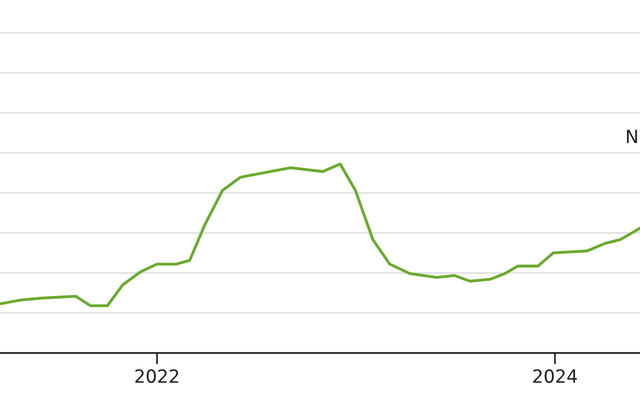 The height and width of the screenshot is (400, 640). I want to click on x-tick-label: 2022, so click(156, 376).